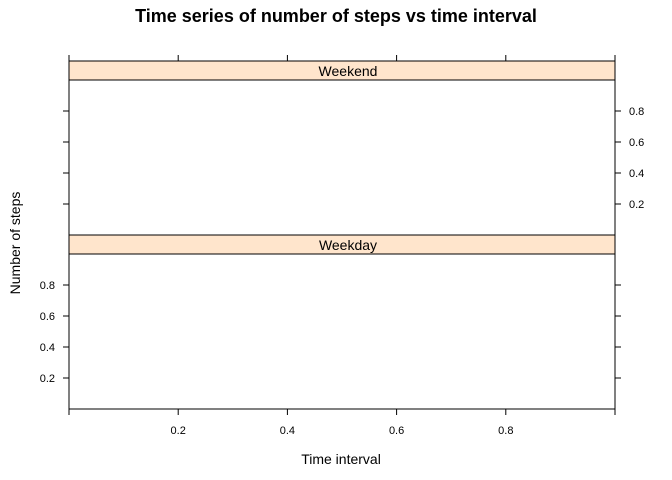 The image size is (672, 480). Describe the element at coordinates (636, 205) in the screenshot. I see `y-tick-label-weekend: 0.2` at that location.